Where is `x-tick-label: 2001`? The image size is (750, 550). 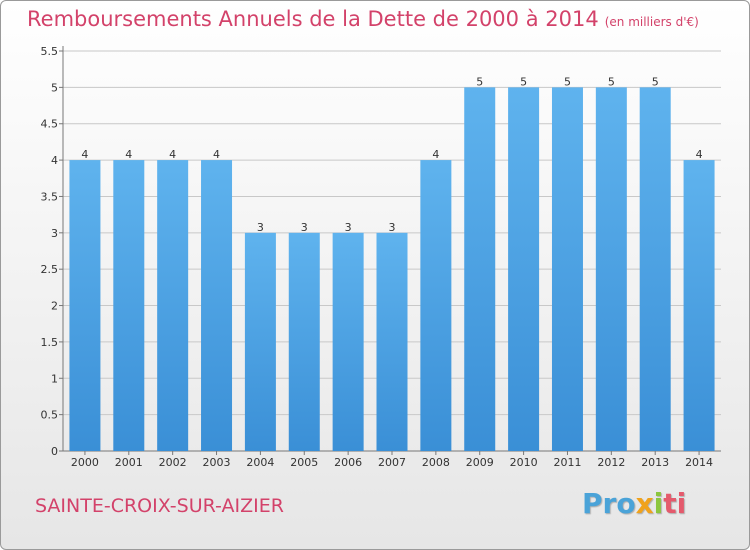 x-tick-label: 2001 is located at coordinates (129, 462).